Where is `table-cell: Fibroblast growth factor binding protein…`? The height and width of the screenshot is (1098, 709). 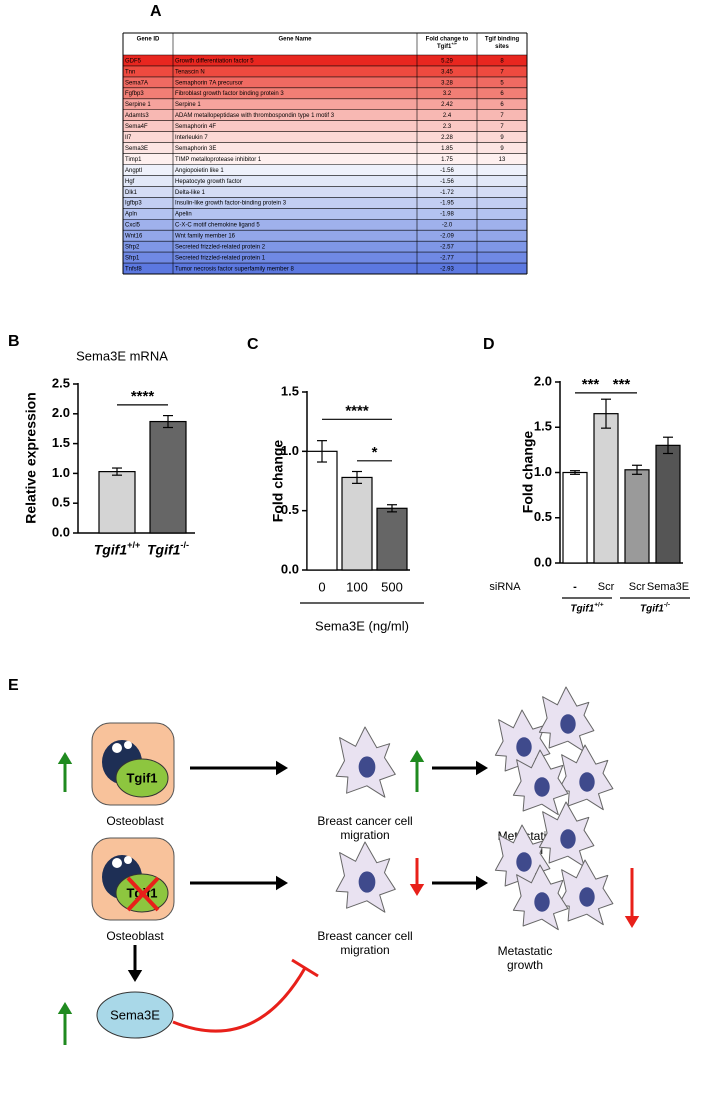
table-cell: Fibroblast growth factor binding protein… is located at coordinates (229, 94).